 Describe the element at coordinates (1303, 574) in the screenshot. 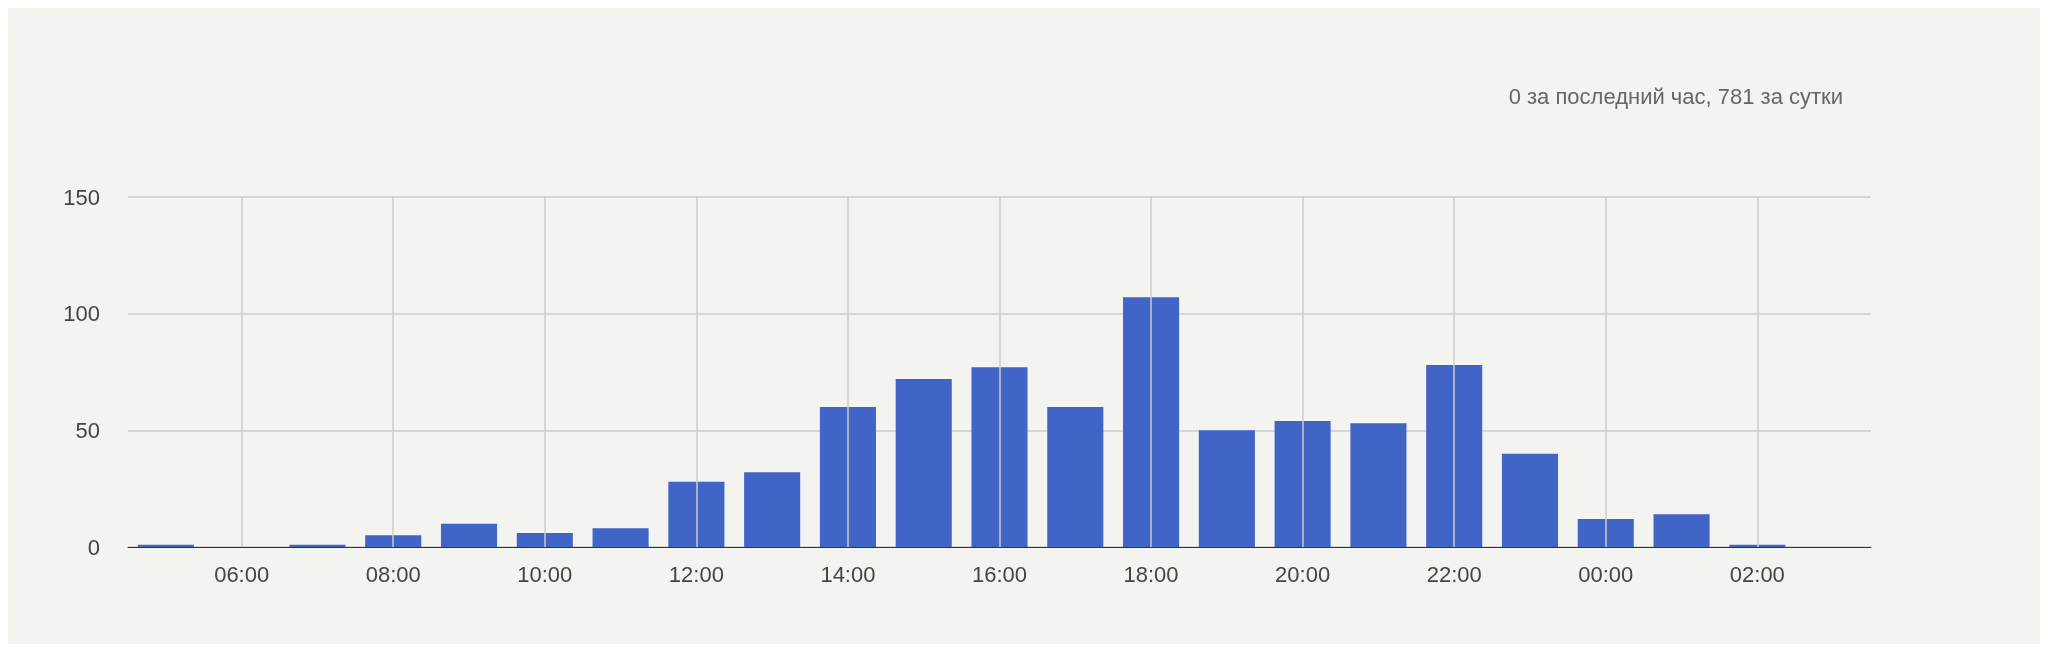

I see `x-tick-label: 20:00` at that location.